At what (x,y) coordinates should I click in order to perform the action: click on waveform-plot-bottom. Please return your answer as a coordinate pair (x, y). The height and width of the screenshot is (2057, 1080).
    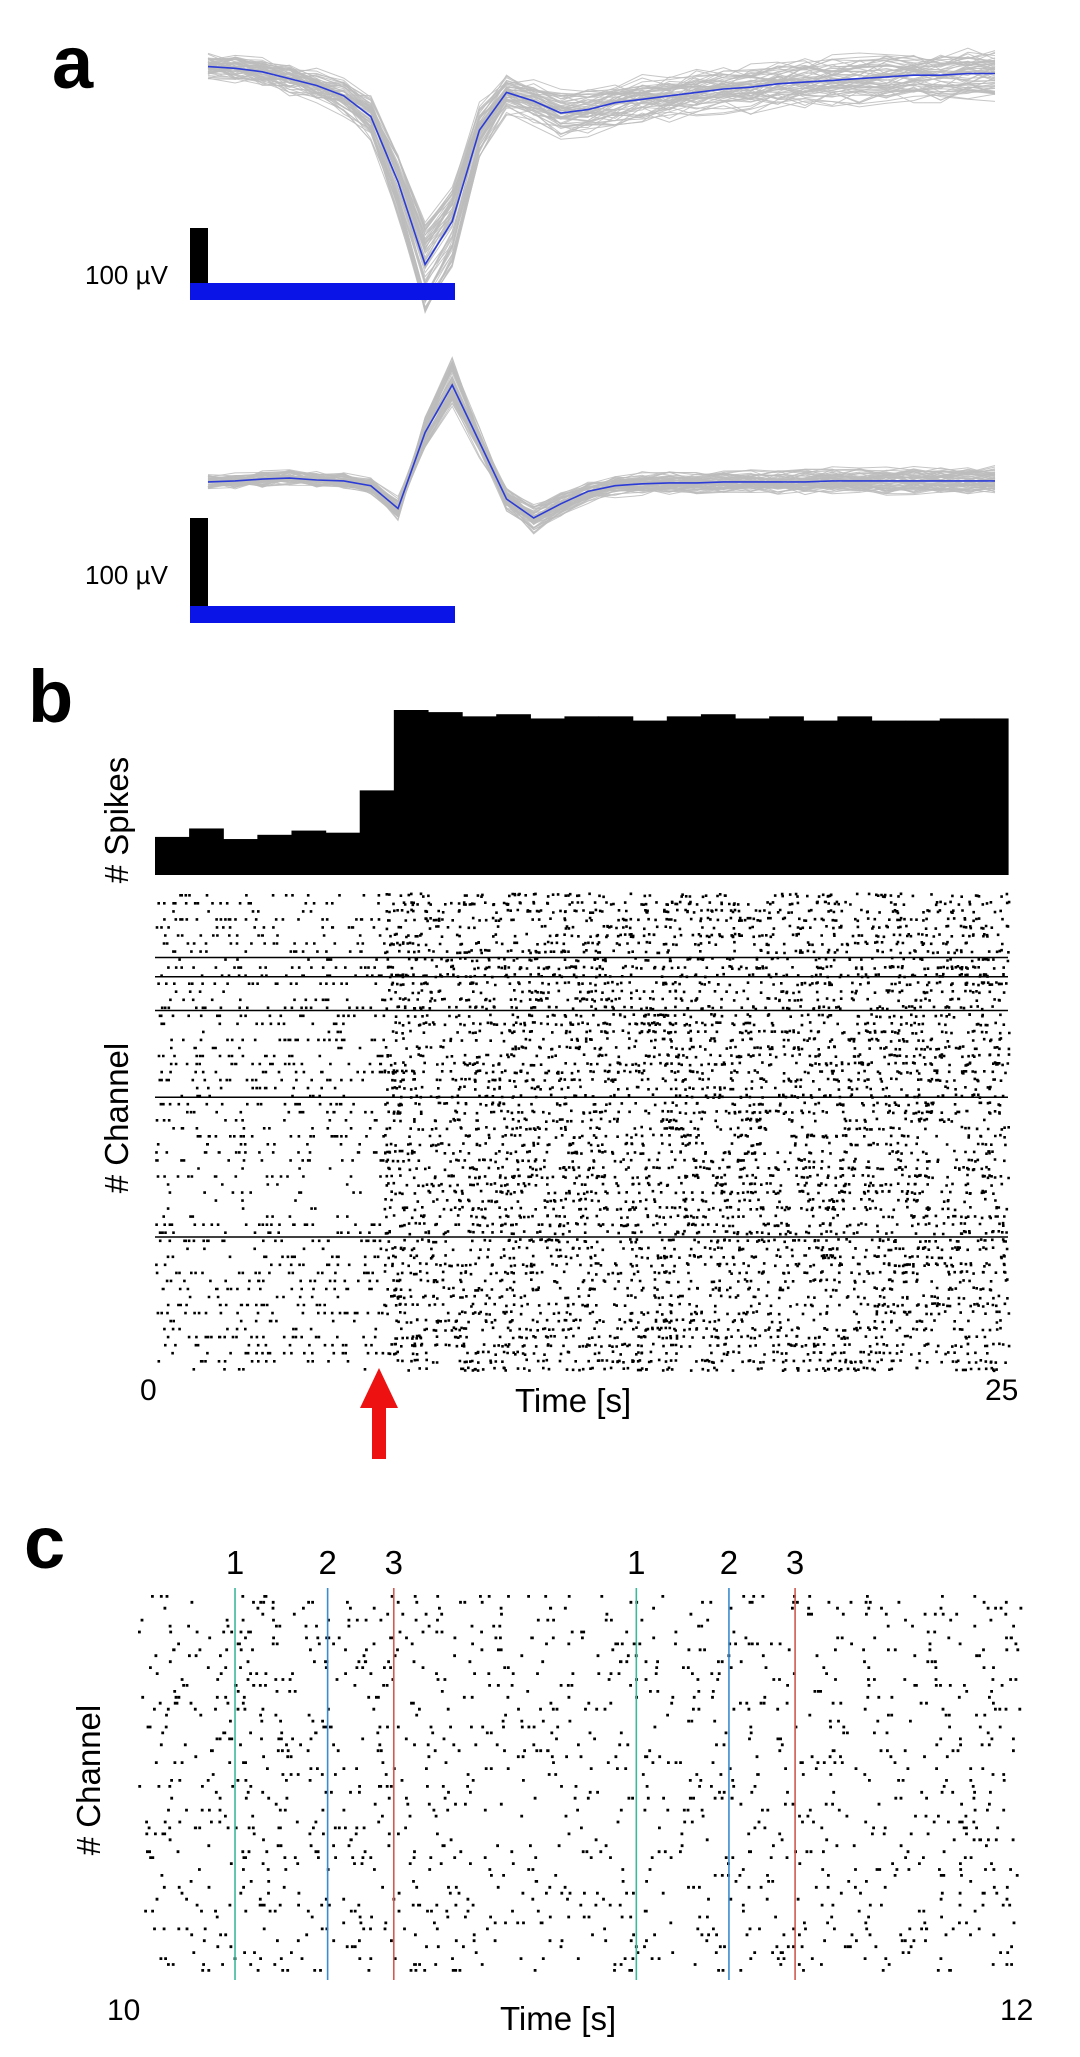
    Looking at the image, I should click on (601, 445).